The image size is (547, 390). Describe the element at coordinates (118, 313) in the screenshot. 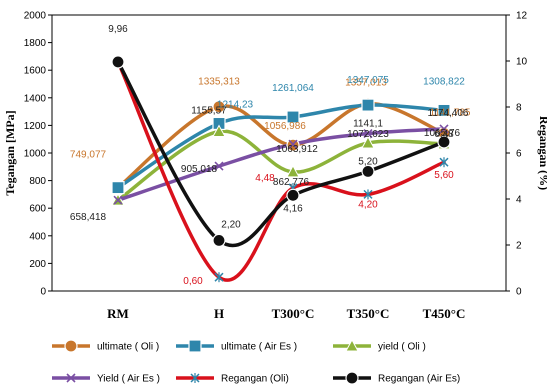

I see `x-category-label: RM` at that location.